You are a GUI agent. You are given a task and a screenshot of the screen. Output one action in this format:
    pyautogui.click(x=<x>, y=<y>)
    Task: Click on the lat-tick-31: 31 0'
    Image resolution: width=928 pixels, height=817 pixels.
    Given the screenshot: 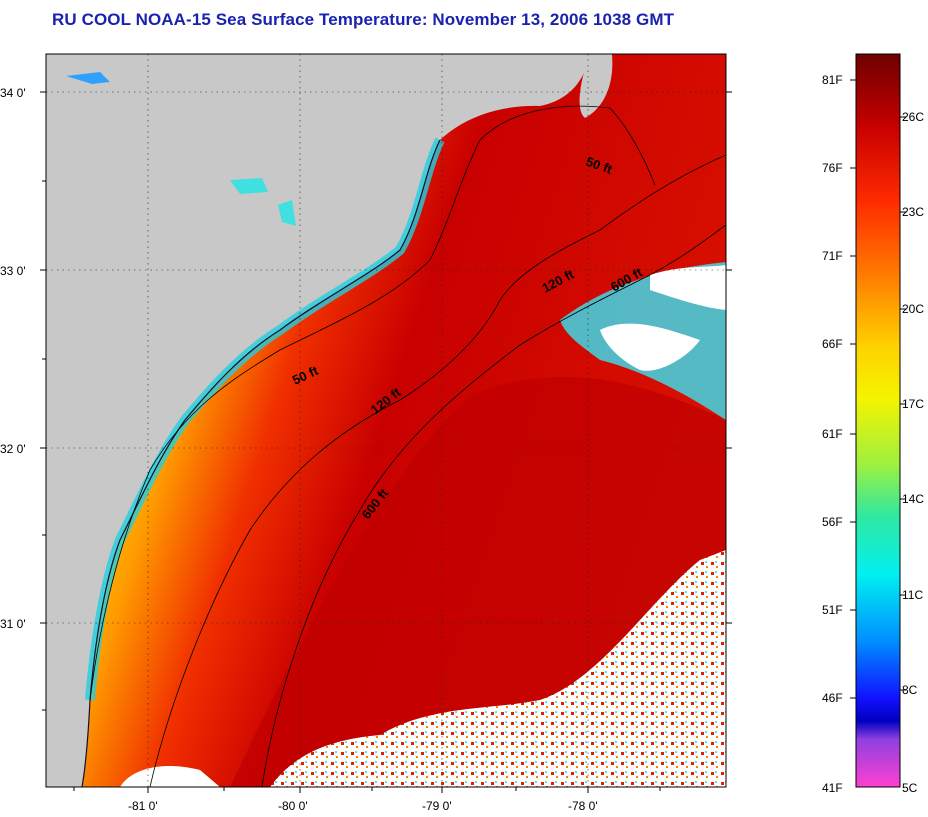 What is the action you would take?
    pyautogui.click(x=13, y=624)
    